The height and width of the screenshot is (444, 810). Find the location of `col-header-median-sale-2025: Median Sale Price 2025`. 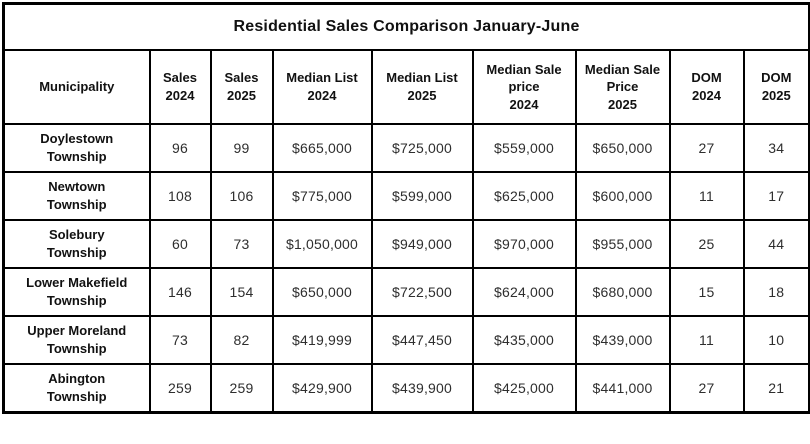

col-header-median-sale-2025: Median Sale Price 2025 is located at coordinates (622, 87).